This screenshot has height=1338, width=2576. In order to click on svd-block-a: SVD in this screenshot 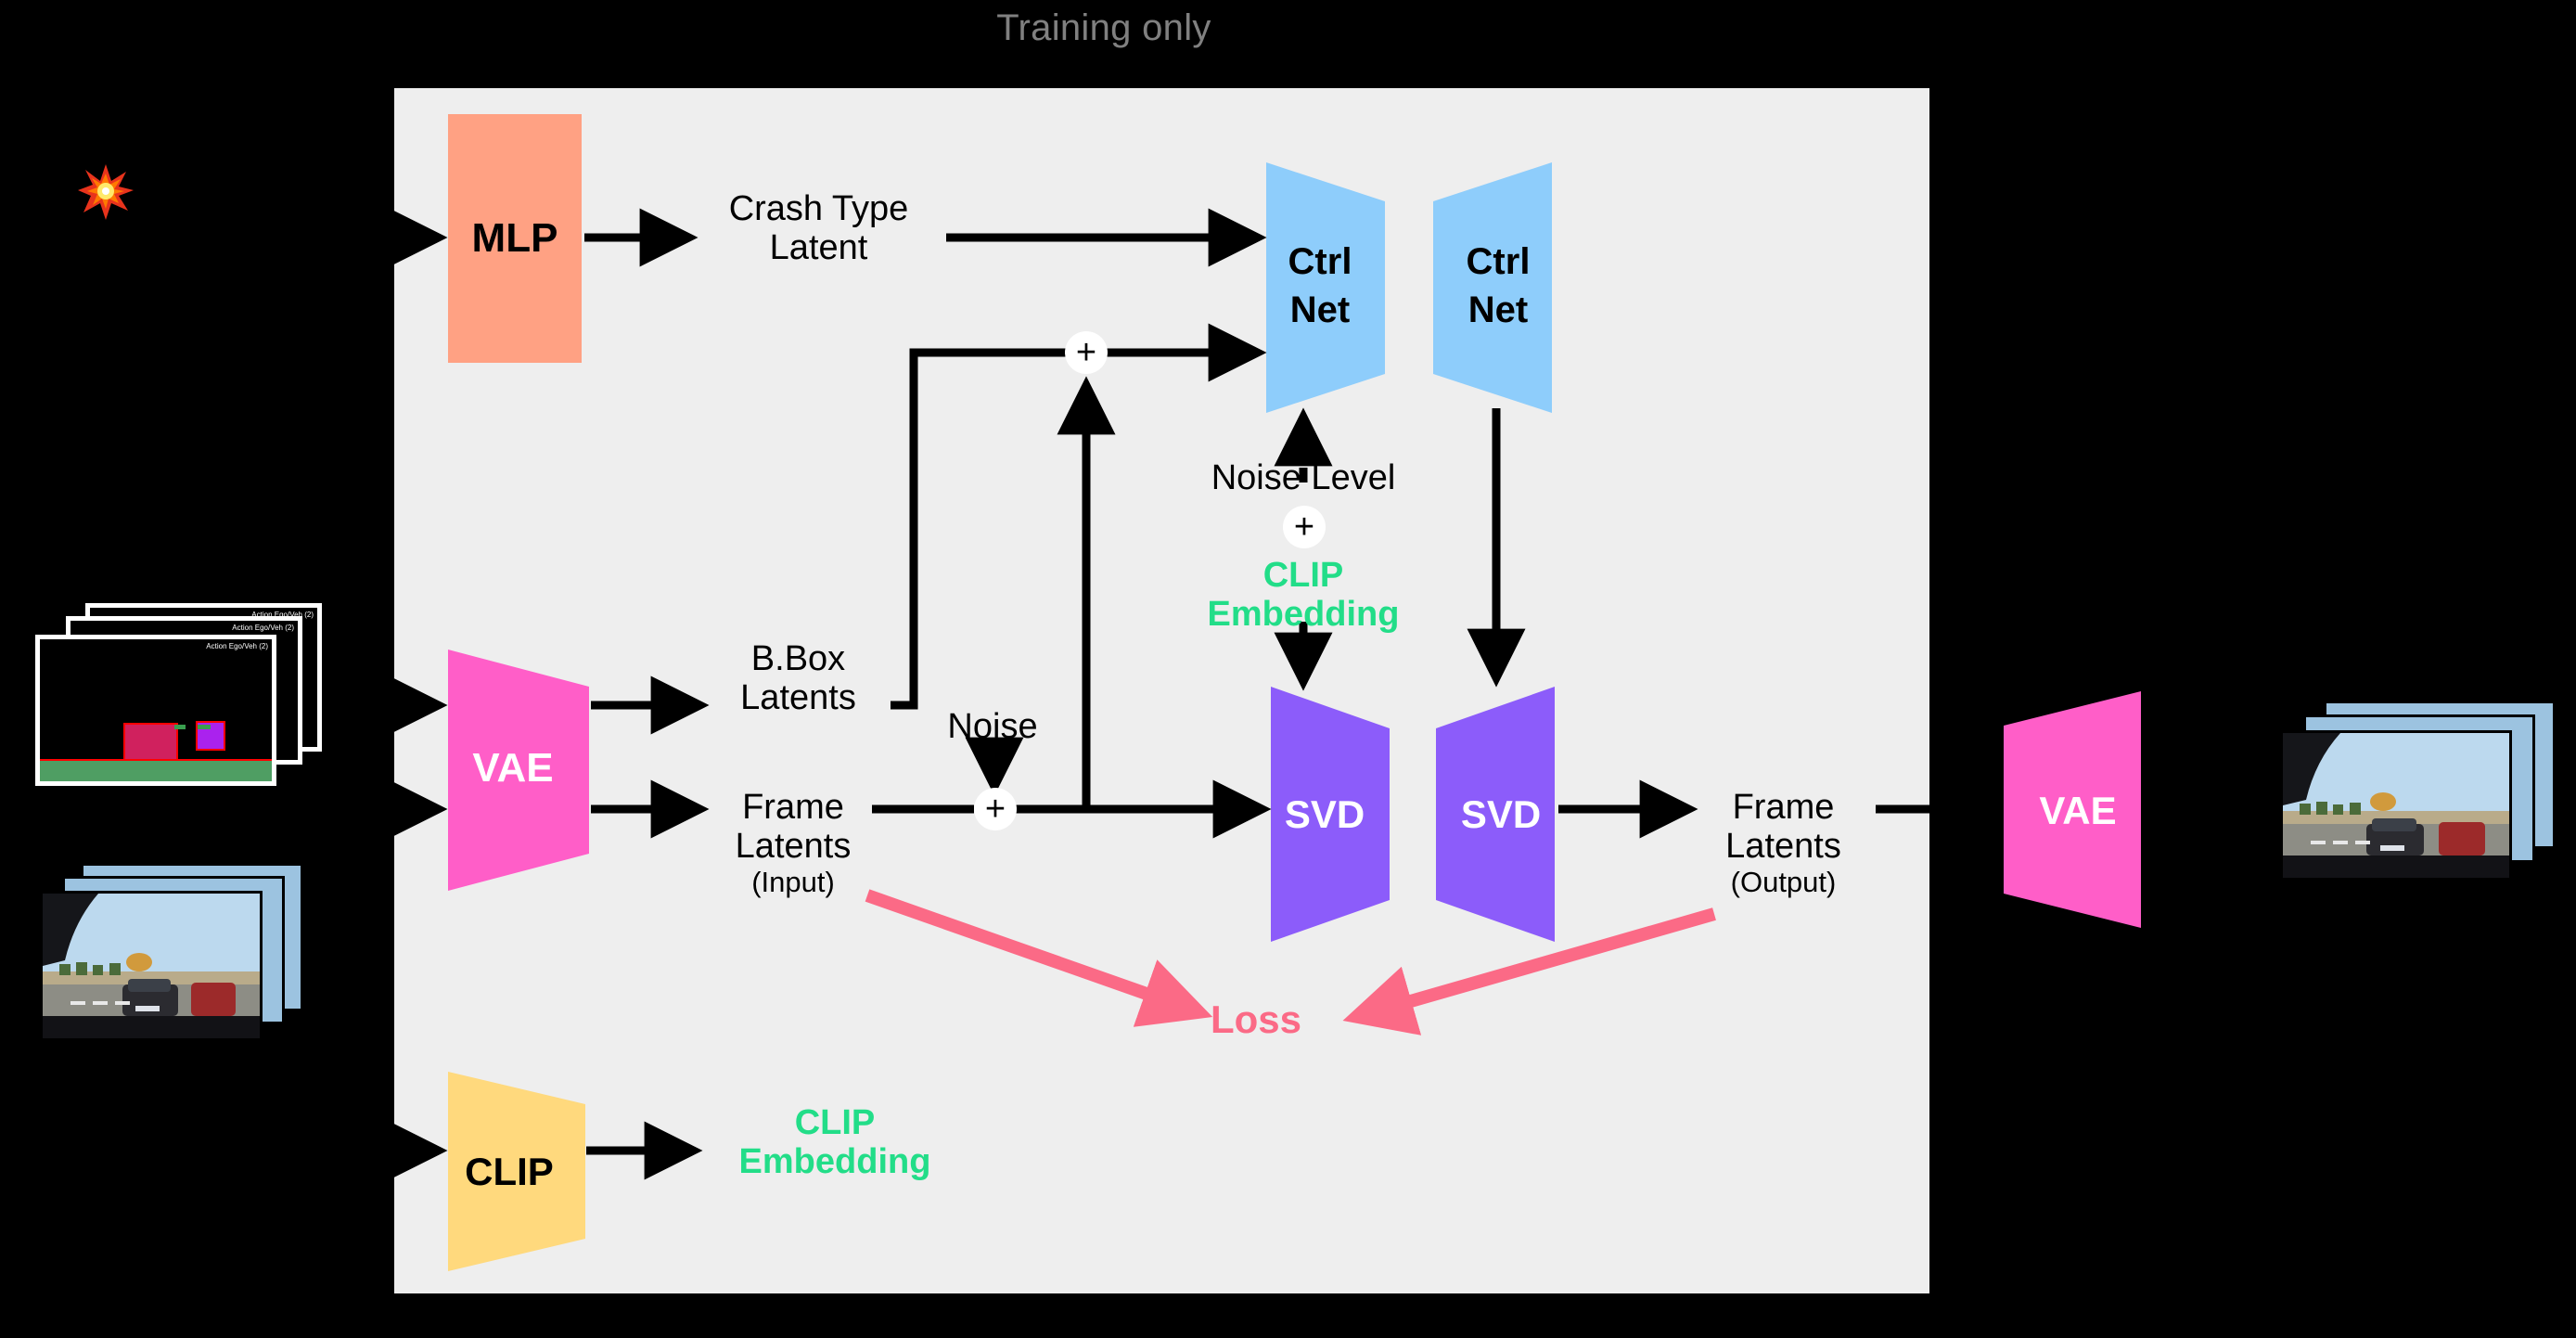, I will do `click(1330, 814)`.